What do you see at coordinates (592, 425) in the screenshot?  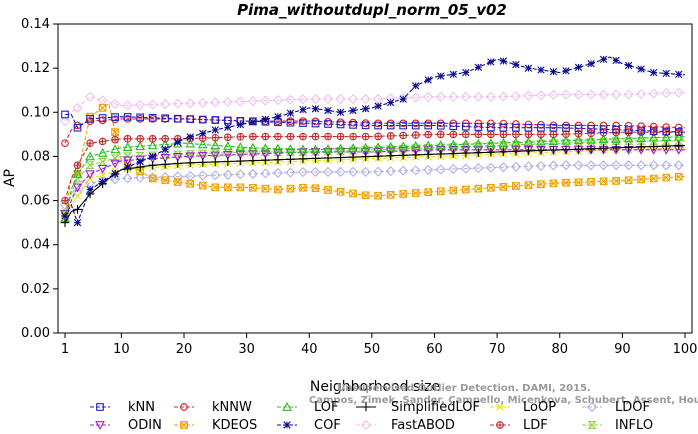 I see `legend-marker-inflo` at bounding box center [592, 425].